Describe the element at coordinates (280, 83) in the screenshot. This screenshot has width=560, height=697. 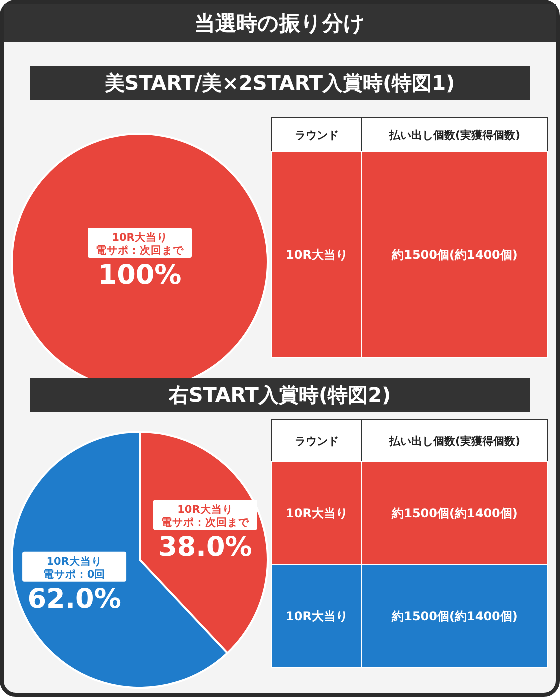
I see `chart-title: 美START/美×2START入賞時(特図1)` at that location.